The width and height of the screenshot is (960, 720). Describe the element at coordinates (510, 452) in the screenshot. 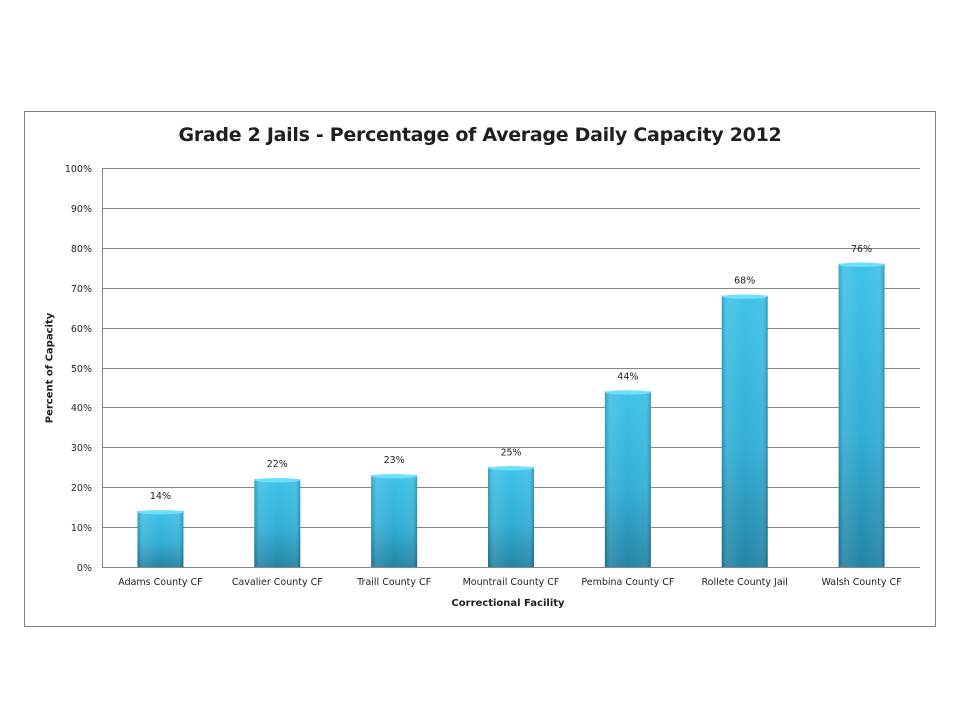

I see `data-label: 25%` at that location.